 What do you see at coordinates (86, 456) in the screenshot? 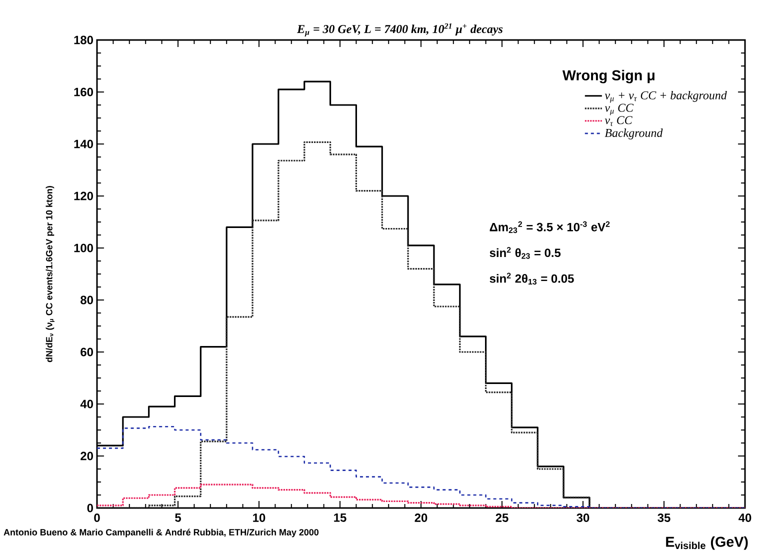
I see `y-tick-label: 20` at bounding box center [86, 456].